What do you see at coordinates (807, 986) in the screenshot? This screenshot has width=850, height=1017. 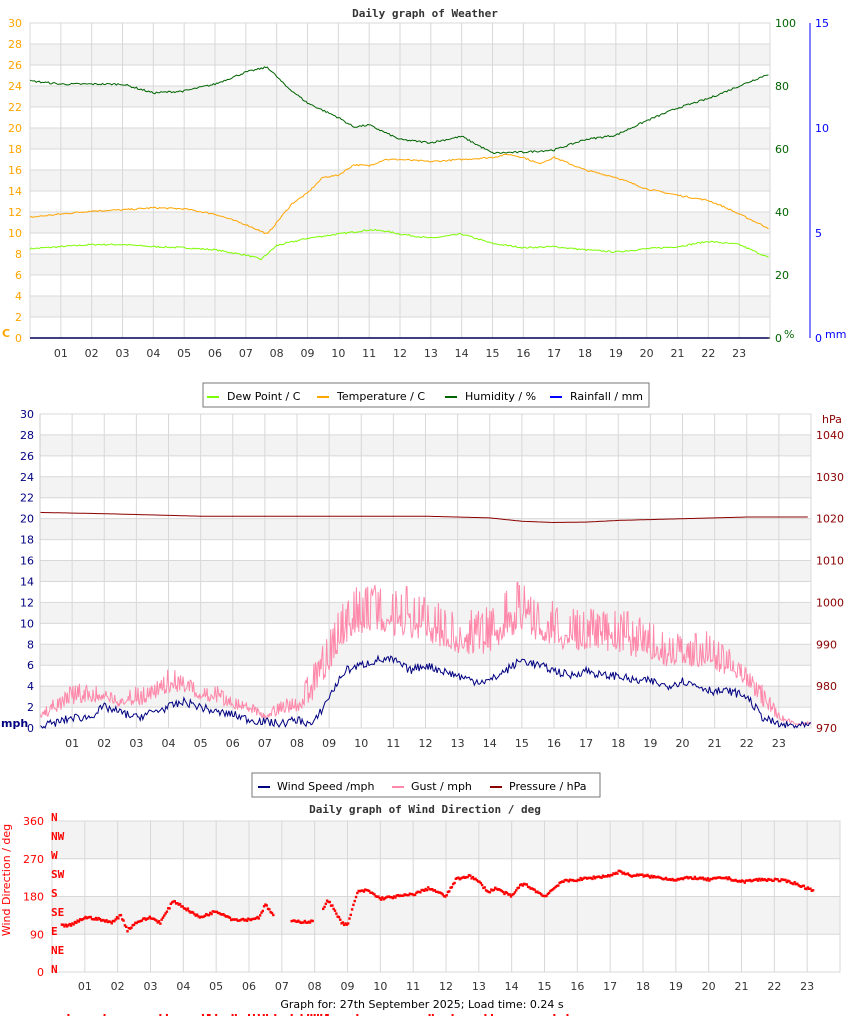 I see `x-tick-label: 23` at bounding box center [807, 986].